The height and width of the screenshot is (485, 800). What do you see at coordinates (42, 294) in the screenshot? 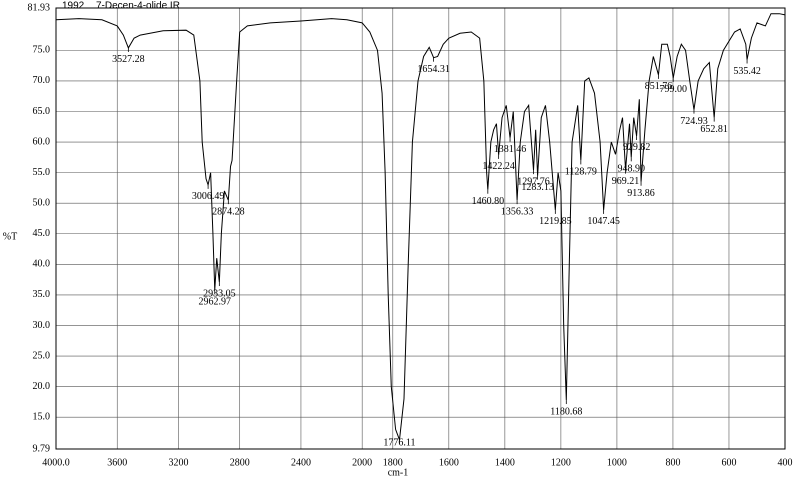
I see `y-tick-label: 35.0` at bounding box center [42, 294].